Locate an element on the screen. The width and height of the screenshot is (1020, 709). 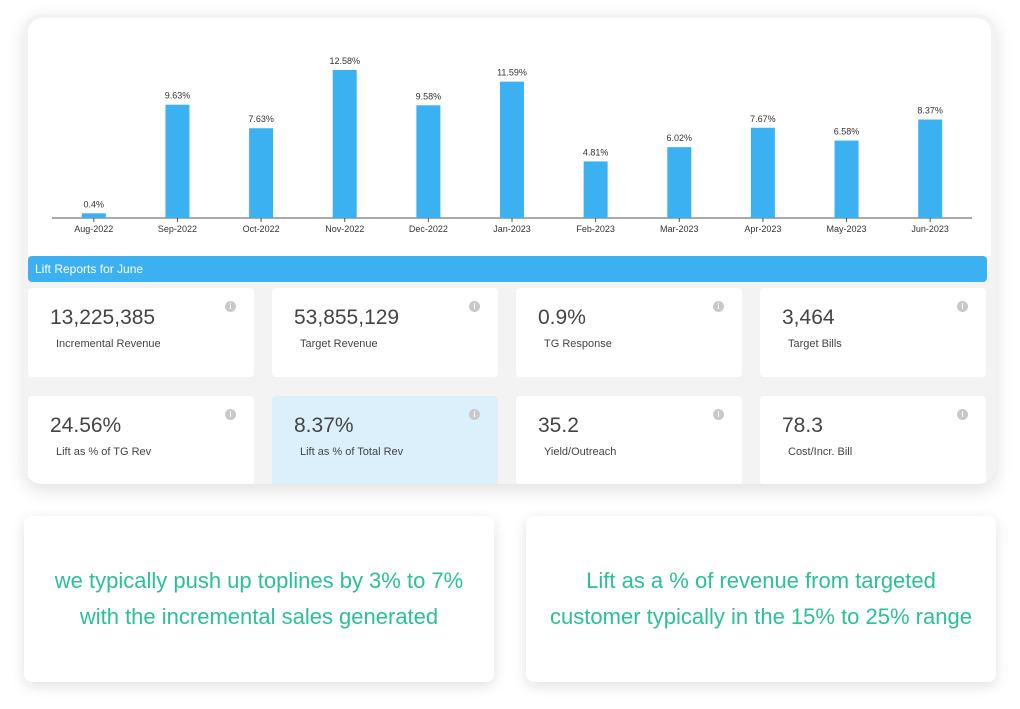
data-label: 8.37% is located at coordinates (930, 111).